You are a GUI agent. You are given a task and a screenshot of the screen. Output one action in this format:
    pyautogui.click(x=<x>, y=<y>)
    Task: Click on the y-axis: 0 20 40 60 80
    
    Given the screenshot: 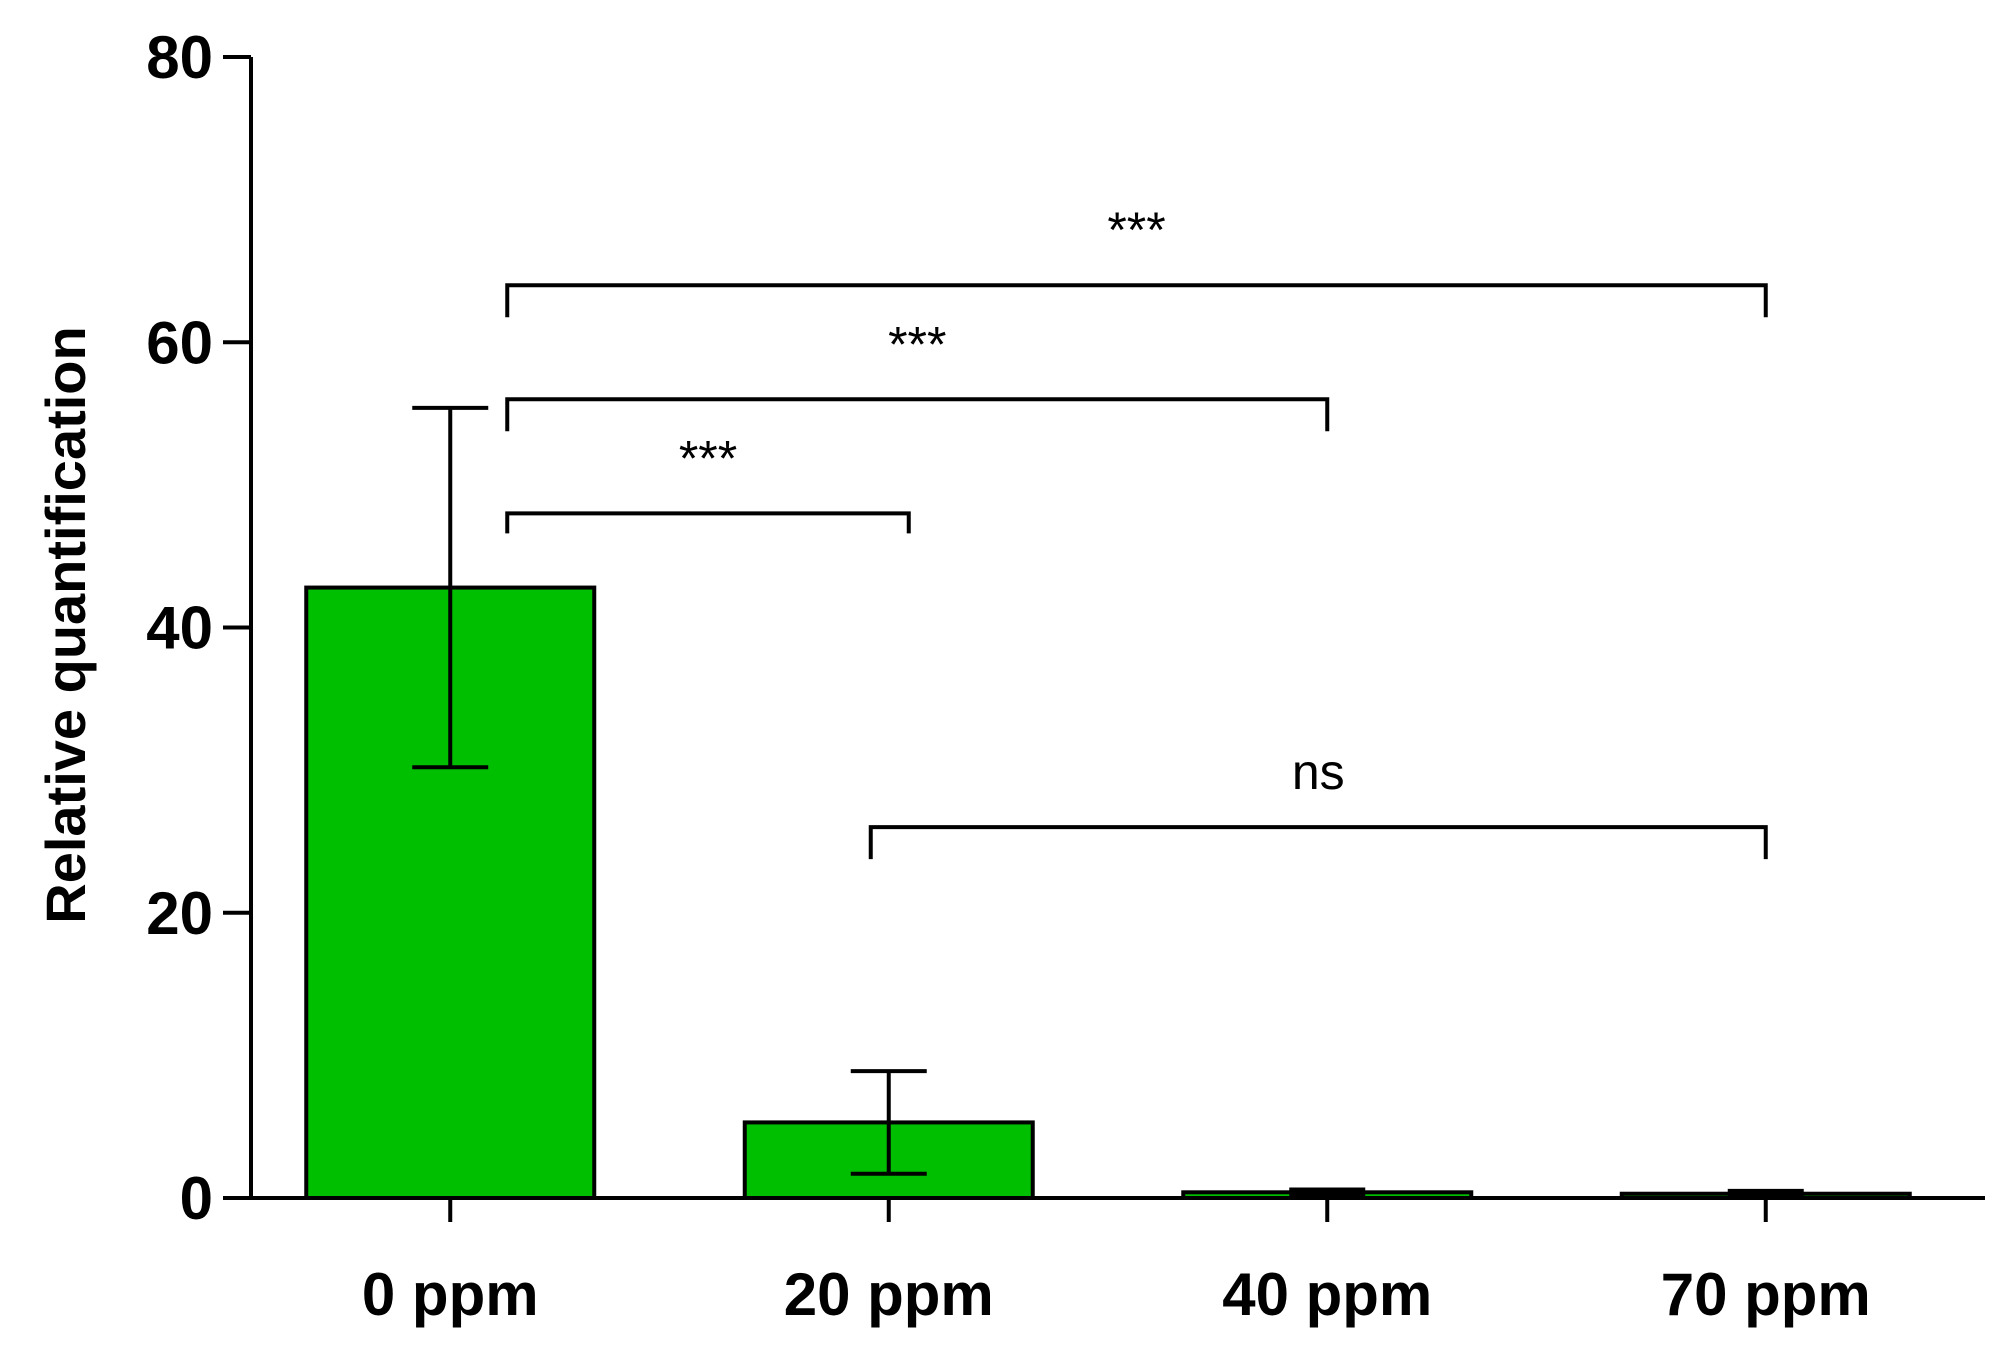 What is the action you would take?
    pyautogui.click(x=199, y=628)
    